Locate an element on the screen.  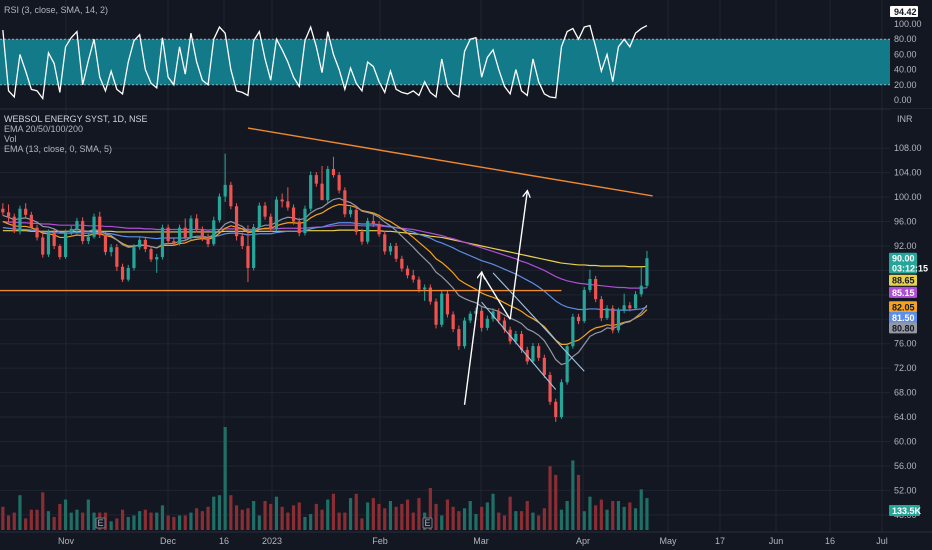
price-tick-label: 104.00 is located at coordinates (908, 173).